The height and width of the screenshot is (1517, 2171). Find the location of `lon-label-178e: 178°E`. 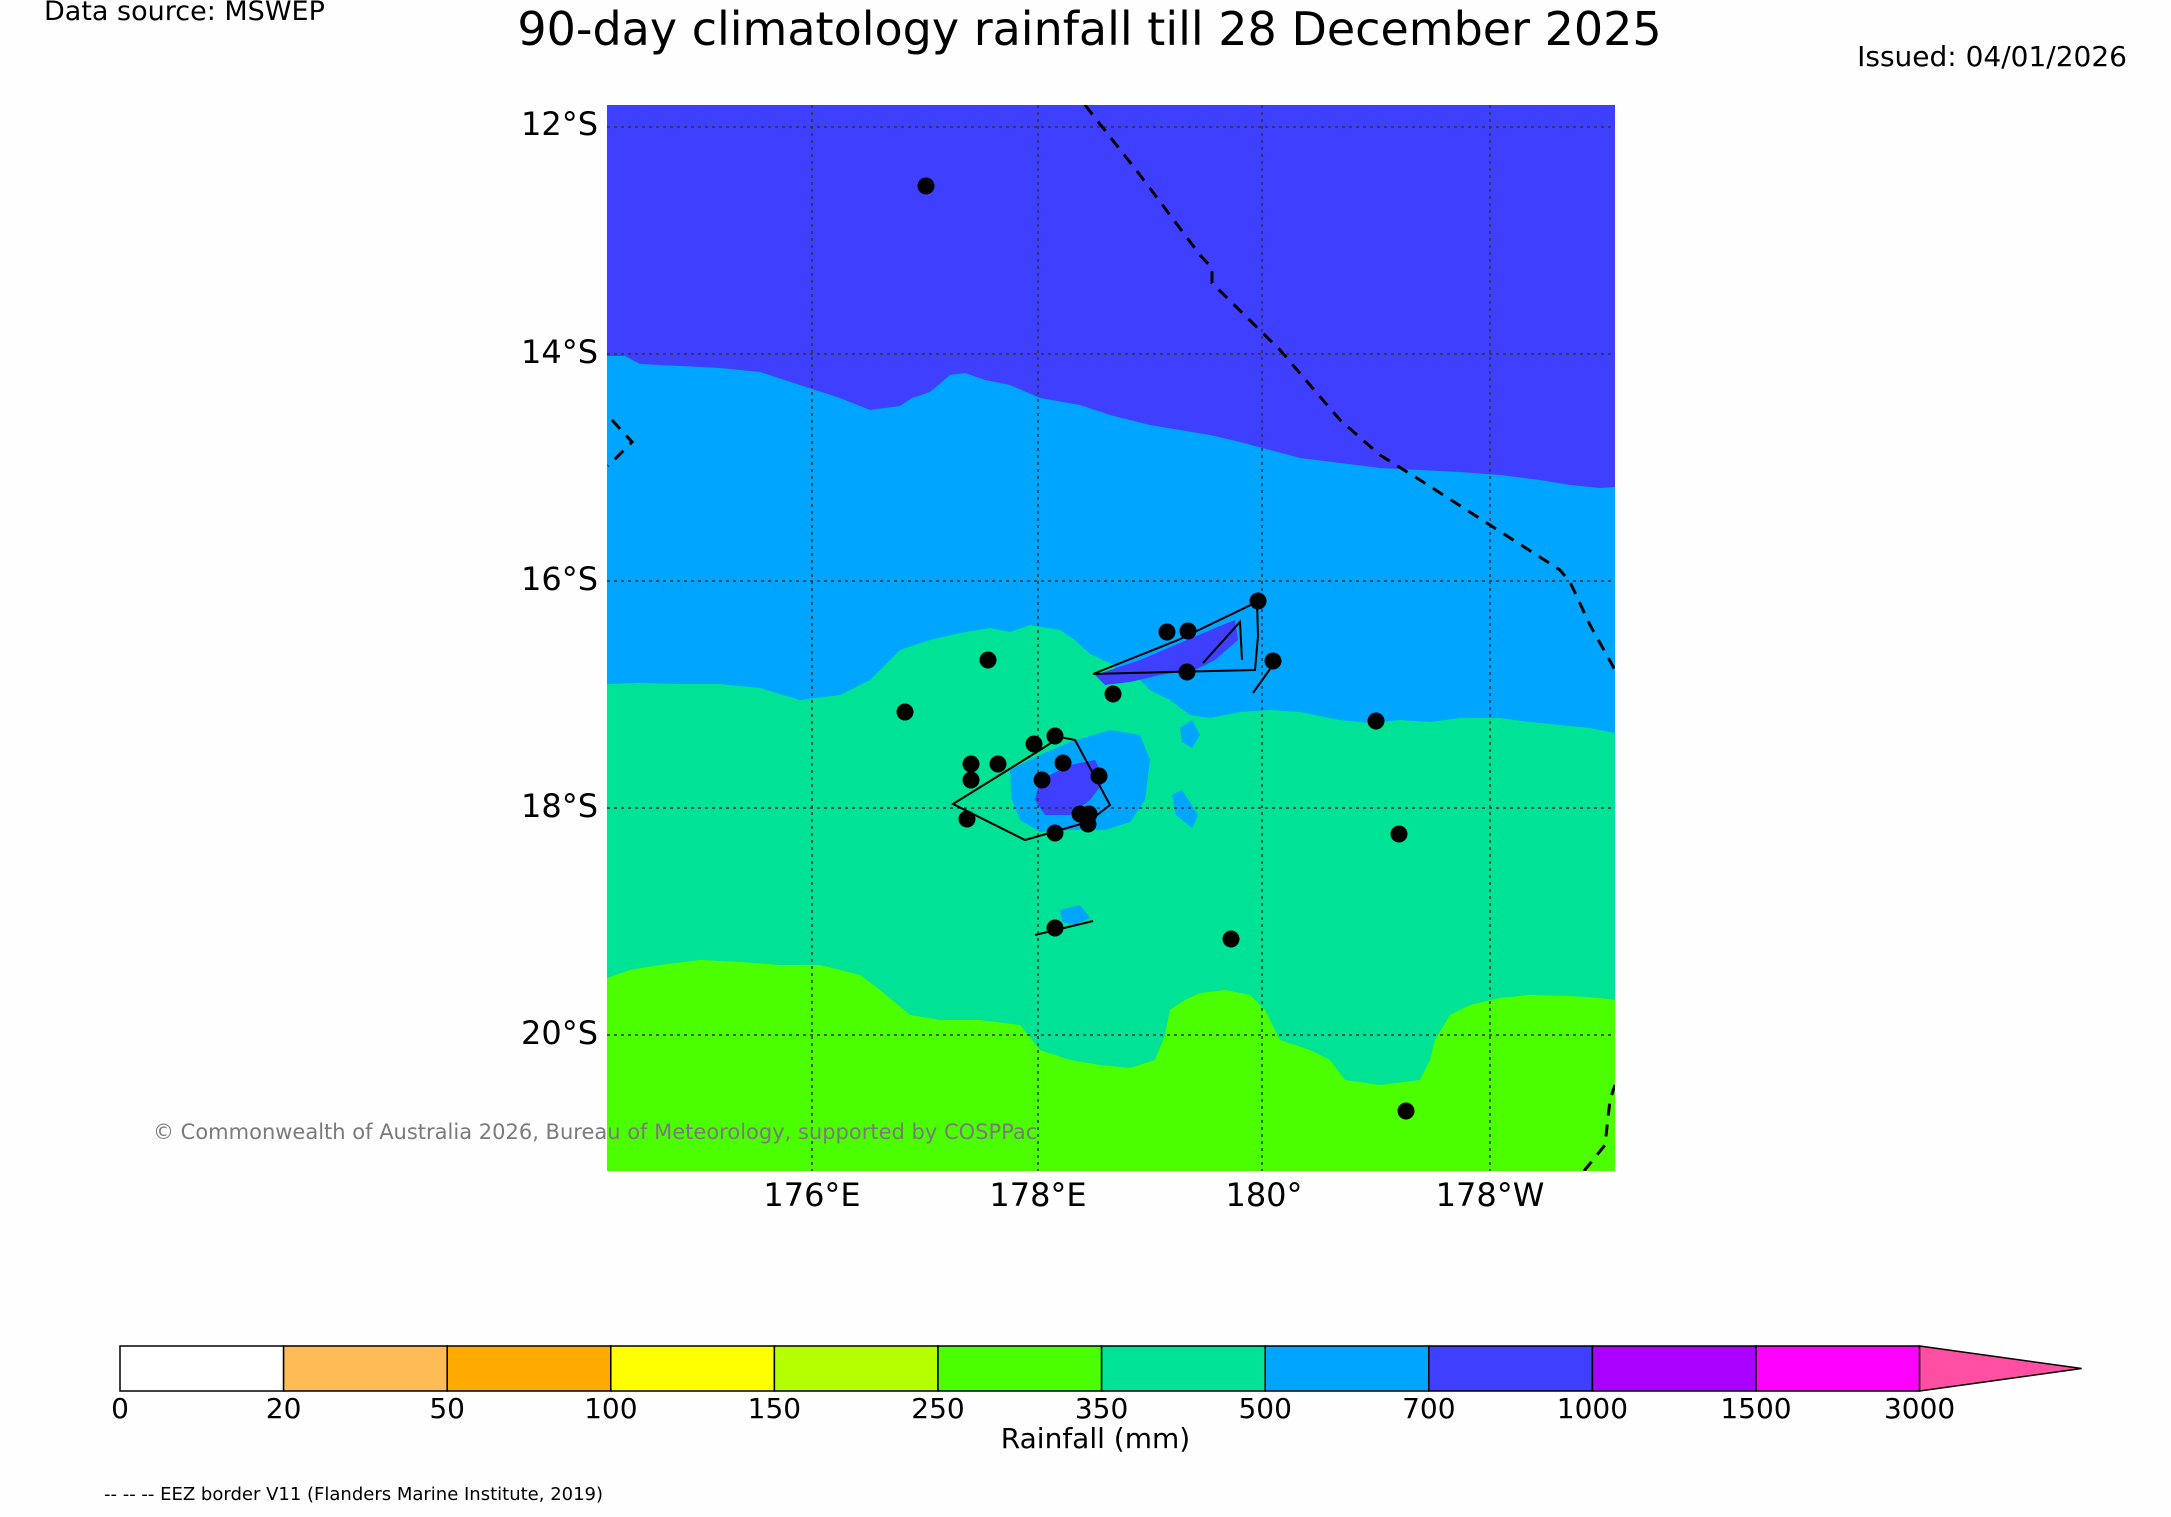

lon-label-178e: 178°E is located at coordinates (1038, 1195).